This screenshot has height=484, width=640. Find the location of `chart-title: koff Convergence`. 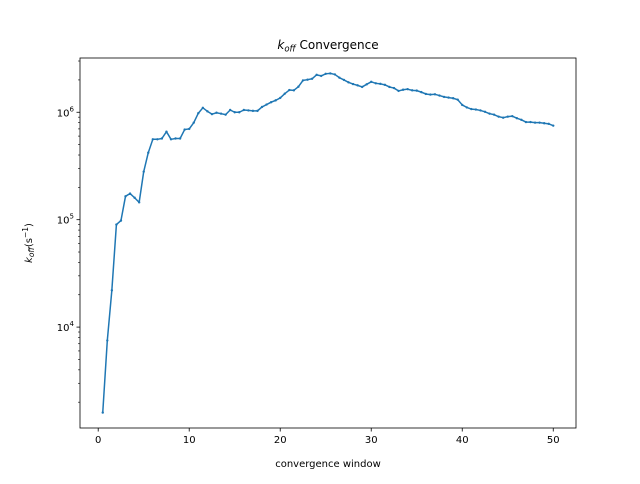

chart-title: koff Convergence is located at coordinates (327, 46).